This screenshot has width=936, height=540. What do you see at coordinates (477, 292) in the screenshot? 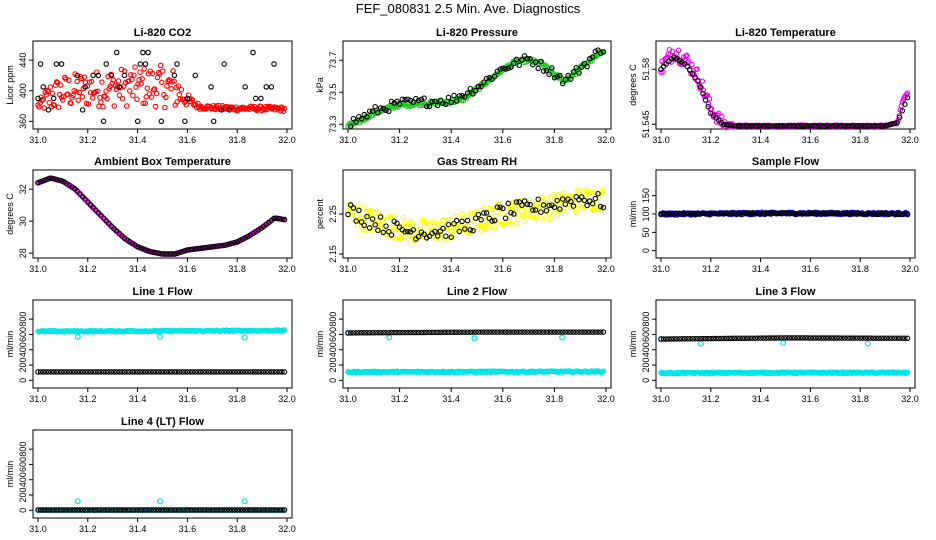
I see `chart-title: Line 2 Flow` at bounding box center [477, 292].